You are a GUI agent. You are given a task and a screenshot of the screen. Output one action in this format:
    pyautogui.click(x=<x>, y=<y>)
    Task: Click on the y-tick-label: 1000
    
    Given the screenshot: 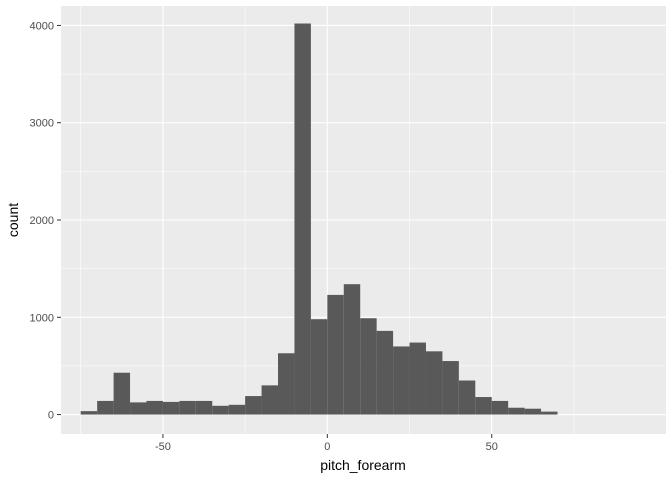 What is the action you would take?
    pyautogui.click(x=42, y=318)
    